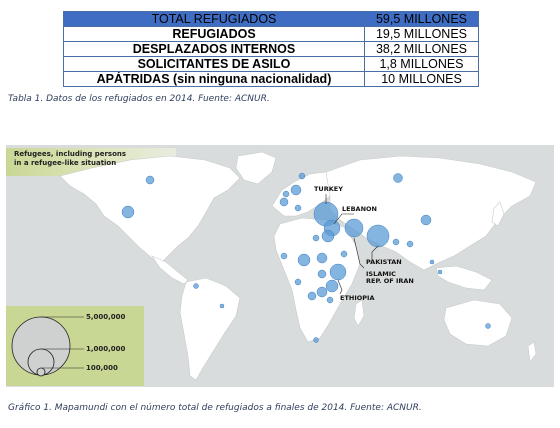 This screenshot has width=560, height=428. What do you see at coordinates (532, 352) in the screenshot?
I see `new-zealand-shape` at bounding box center [532, 352].